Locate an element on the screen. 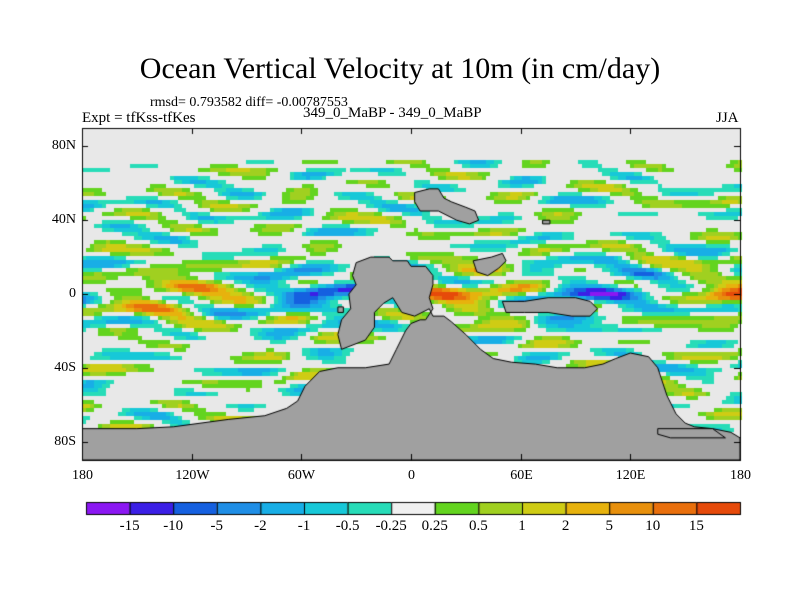 The height and width of the screenshot is (600, 800). colorbar-label: -1 is located at coordinates (304, 526).